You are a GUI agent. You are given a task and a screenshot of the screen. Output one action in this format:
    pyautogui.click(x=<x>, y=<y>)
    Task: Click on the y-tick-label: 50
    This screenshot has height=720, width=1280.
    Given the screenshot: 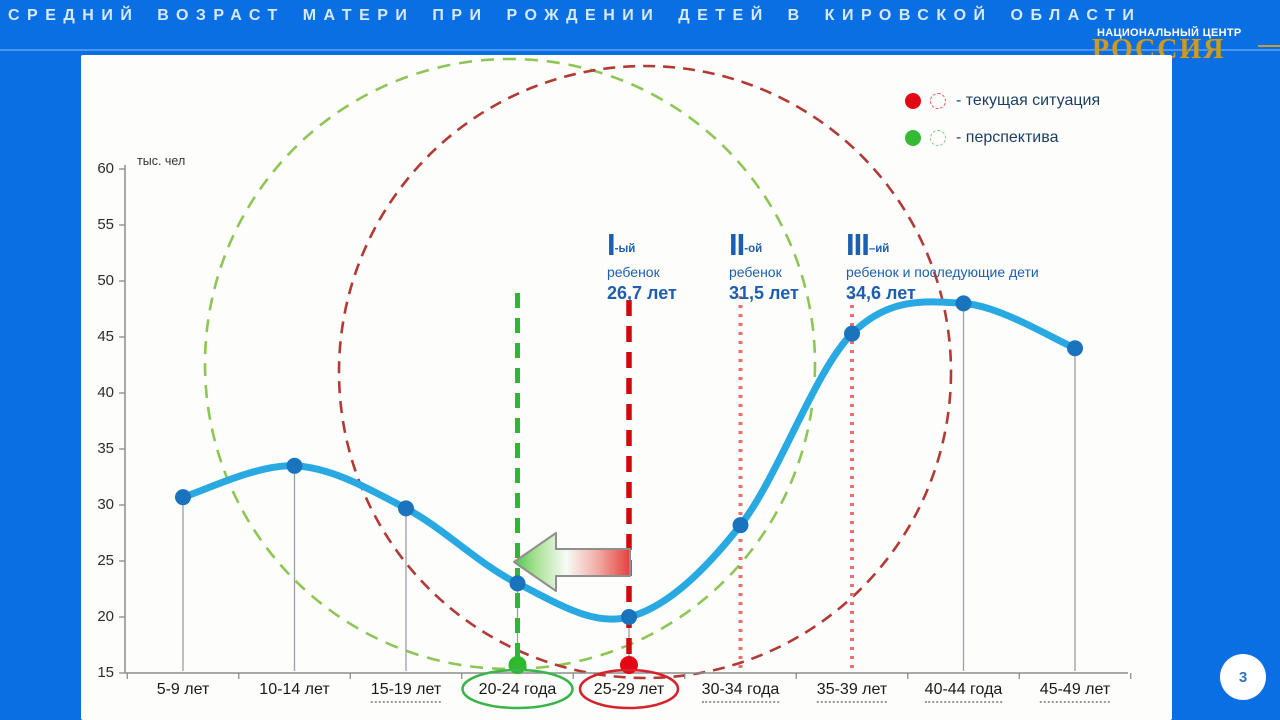 What is the action you would take?
    pyautogui.click(x=105, y=280)
    